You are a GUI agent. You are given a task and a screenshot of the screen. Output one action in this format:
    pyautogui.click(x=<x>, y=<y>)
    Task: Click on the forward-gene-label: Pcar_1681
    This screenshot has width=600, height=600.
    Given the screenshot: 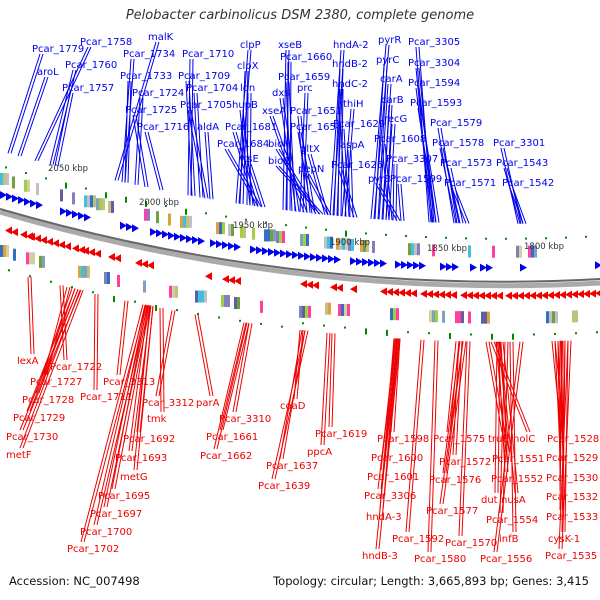 What is the action you would take?
    pyautogui.click(x=251, y=127)
    